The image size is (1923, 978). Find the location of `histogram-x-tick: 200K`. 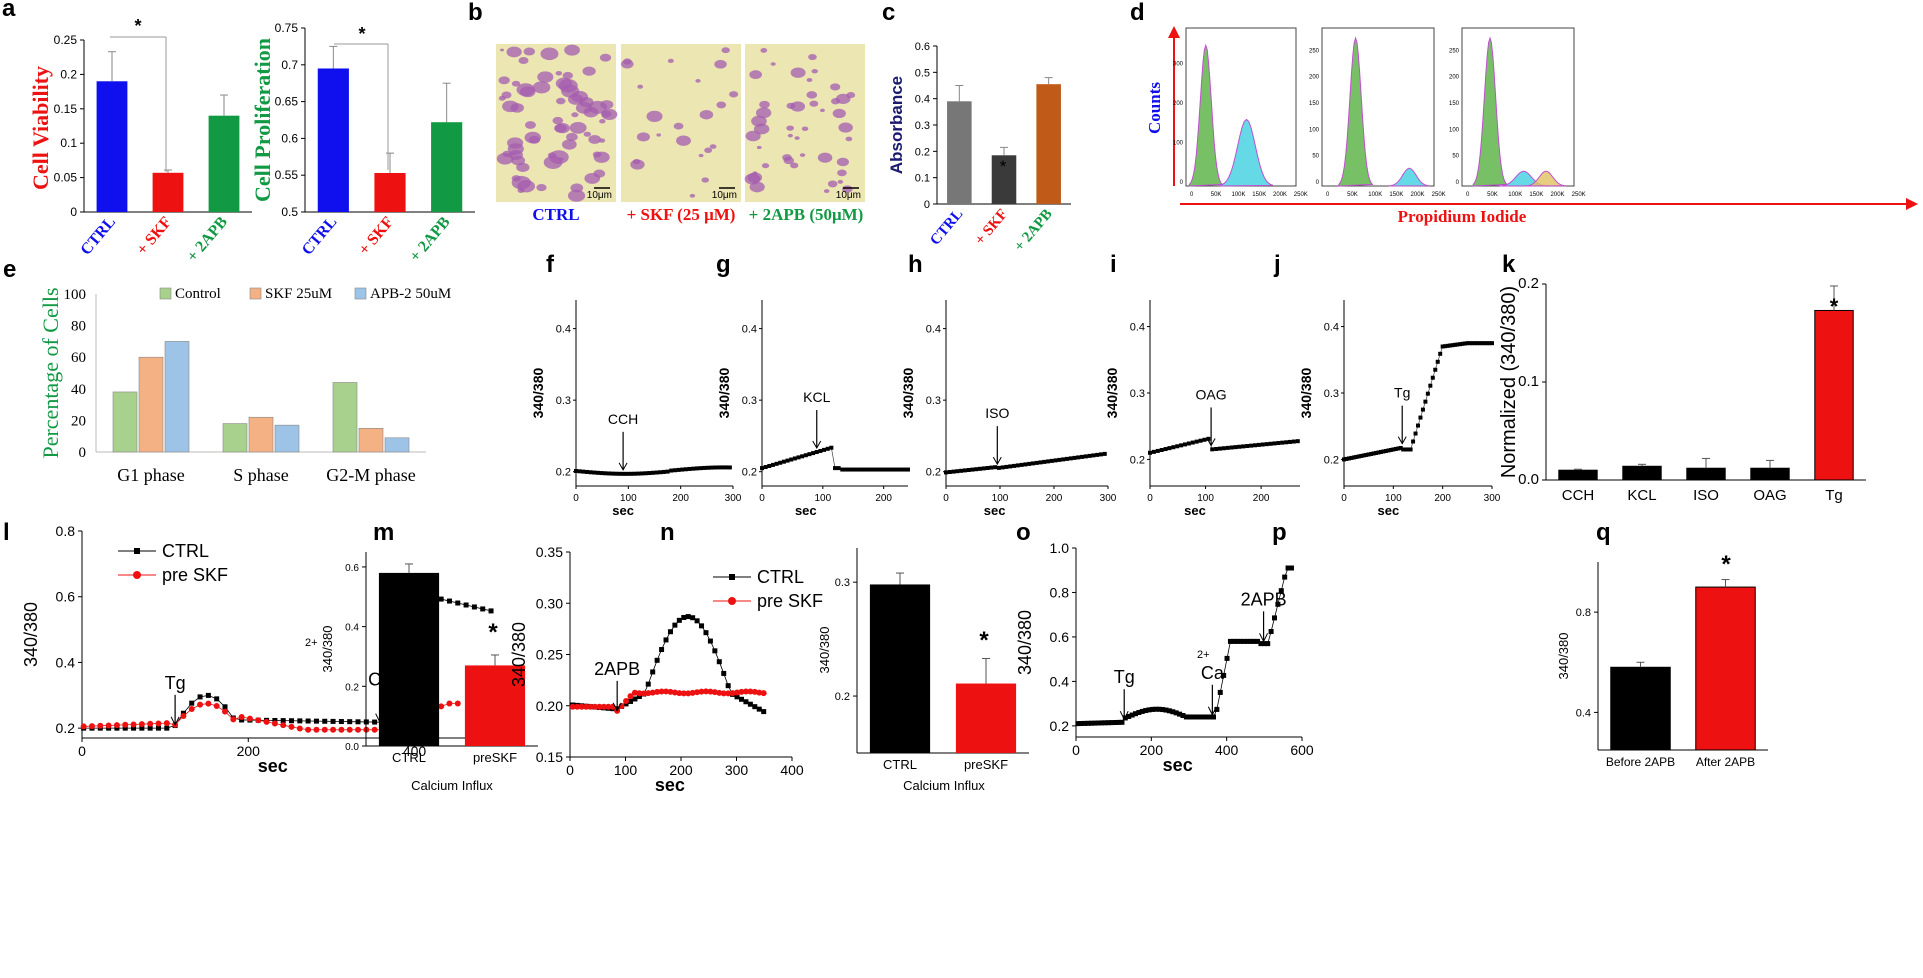

histogram-x-tick: 200K is located at coordinates (1418, 195).